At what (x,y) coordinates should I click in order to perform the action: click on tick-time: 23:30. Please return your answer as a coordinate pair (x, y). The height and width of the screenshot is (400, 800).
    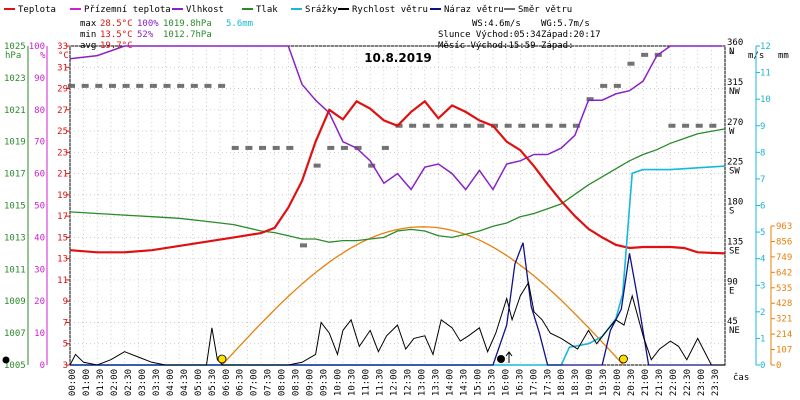
    Looking at the image, I should click on (716, 382).